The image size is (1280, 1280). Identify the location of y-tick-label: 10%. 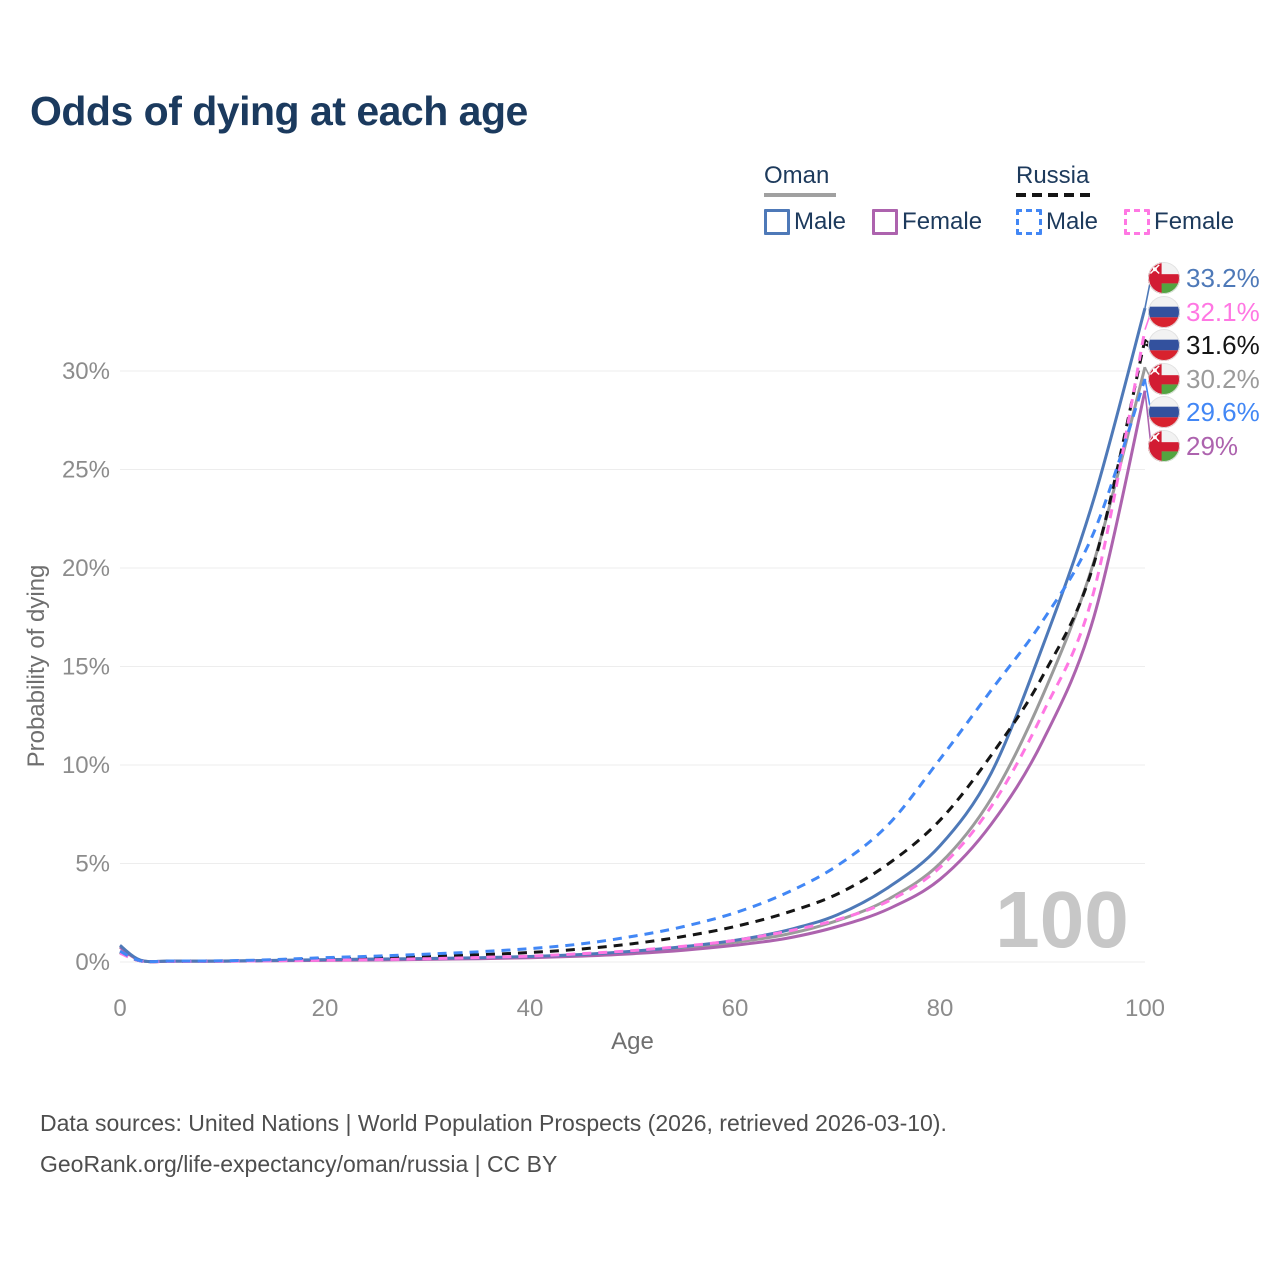
(86, 765).